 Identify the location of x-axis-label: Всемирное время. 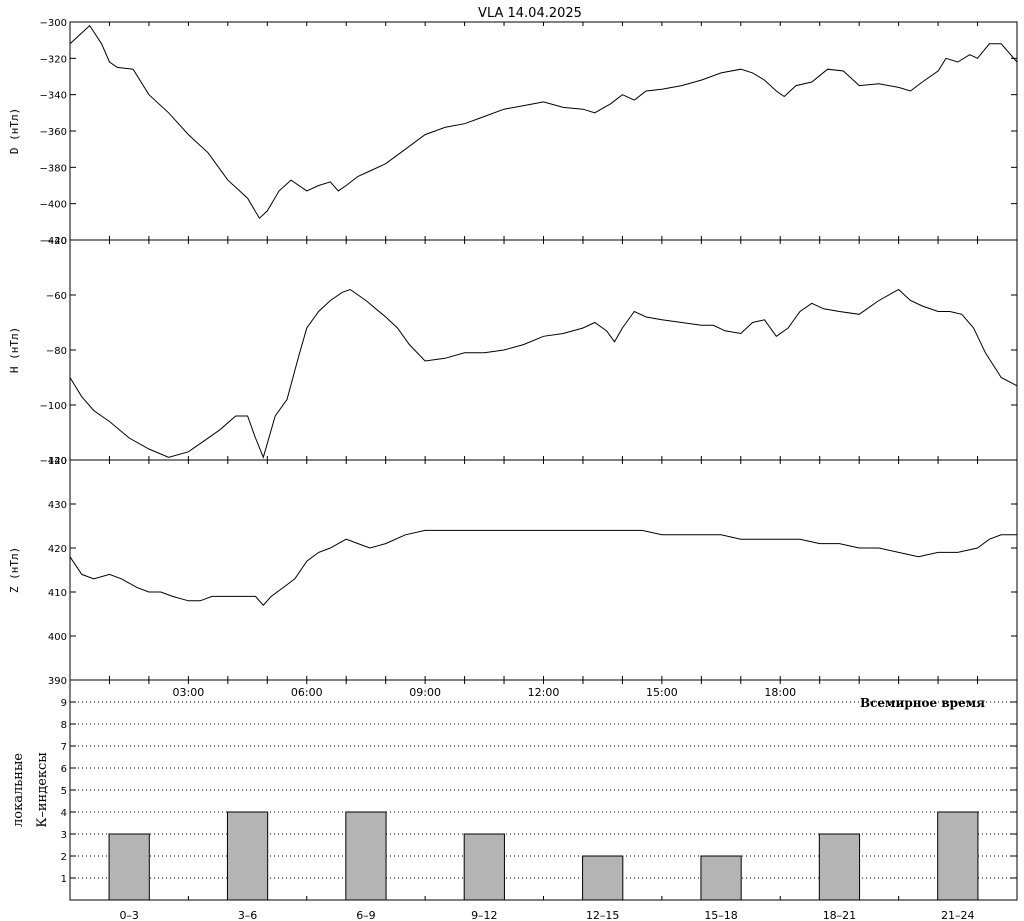
(922, 703).